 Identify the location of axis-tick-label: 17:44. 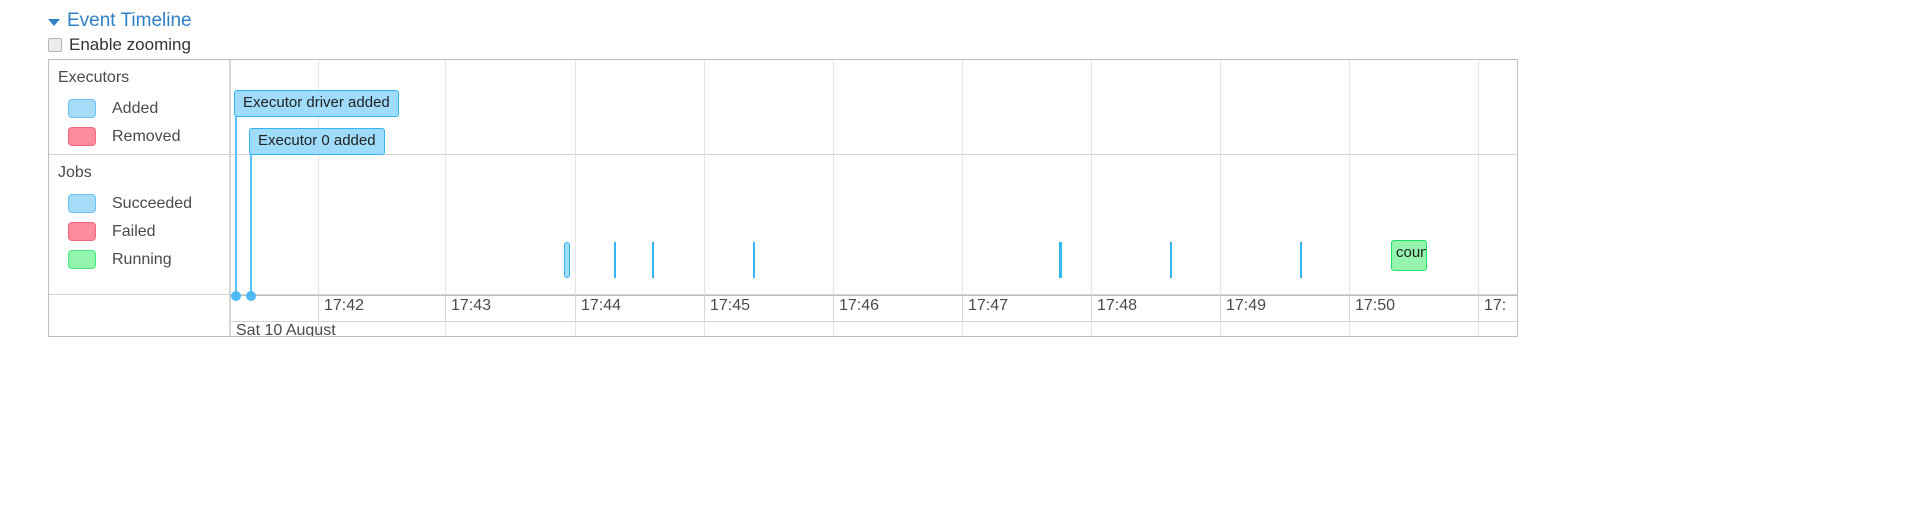
(601, 305).